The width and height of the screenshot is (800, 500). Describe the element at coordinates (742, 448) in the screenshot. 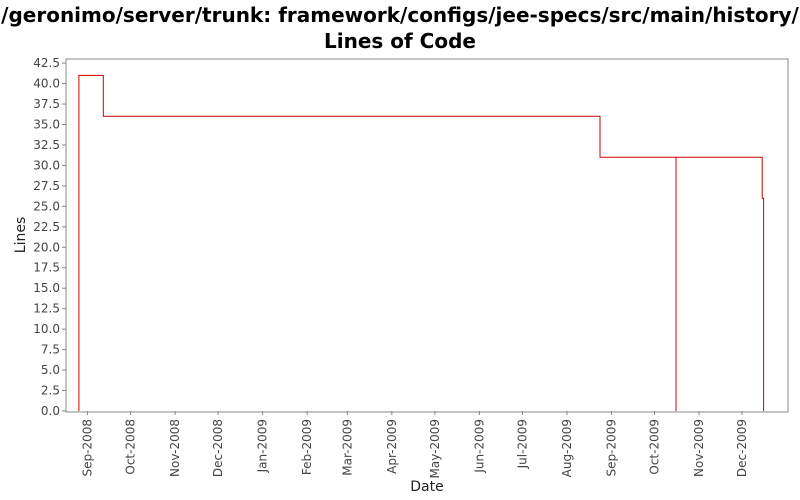

I see `x-tick-label: Dec-2009` at that location.